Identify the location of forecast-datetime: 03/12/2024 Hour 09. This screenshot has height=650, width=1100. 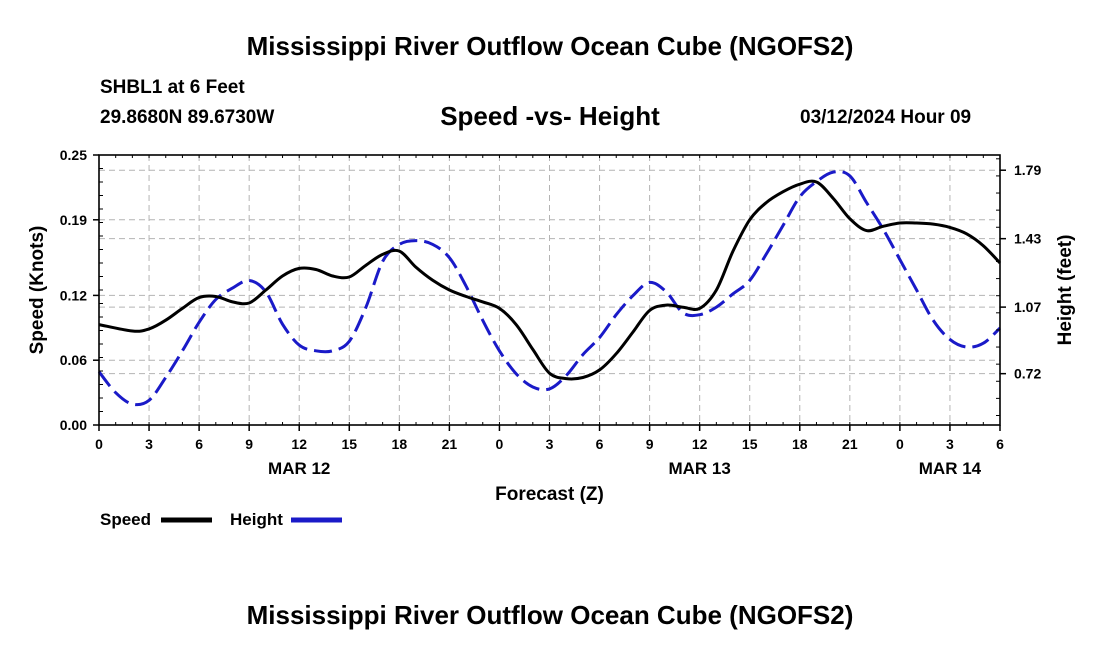
(886, 117).